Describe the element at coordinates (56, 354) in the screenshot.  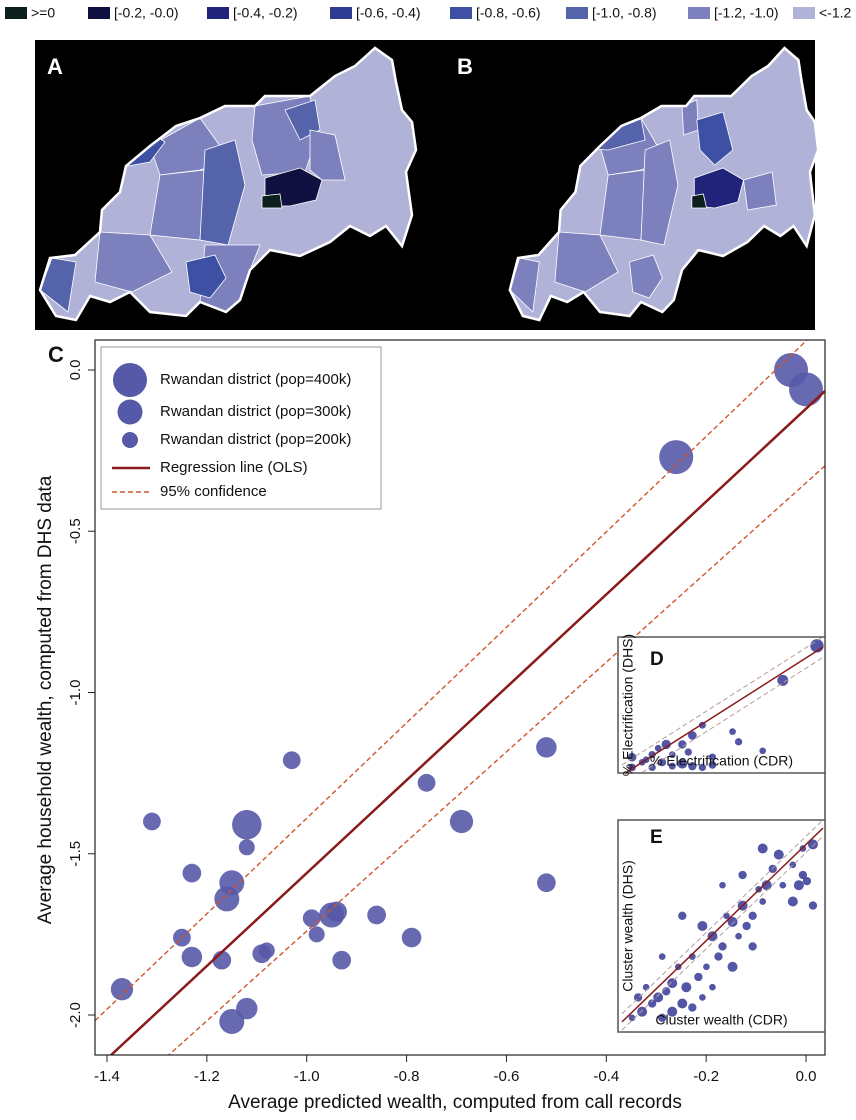
I see `panel-label: C` at that location.